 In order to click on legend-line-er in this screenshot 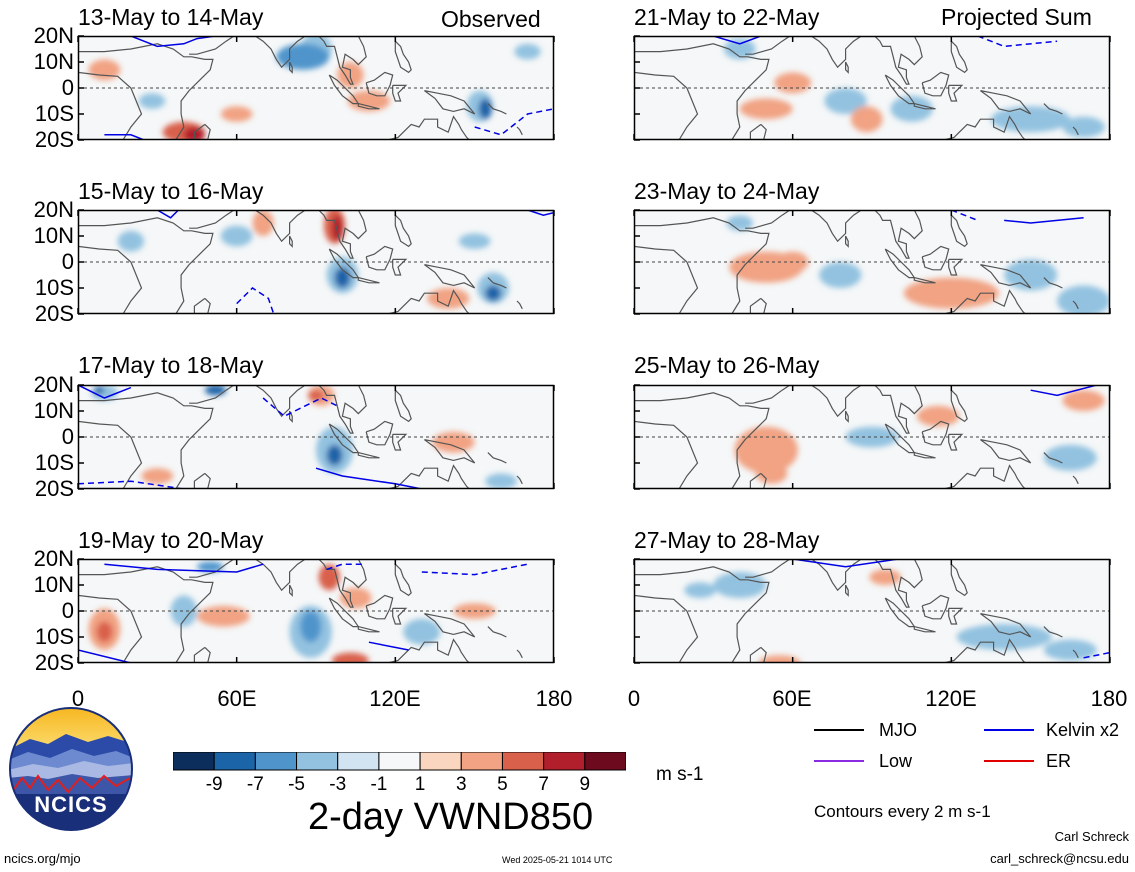, I will do `click(1009, 761)`.